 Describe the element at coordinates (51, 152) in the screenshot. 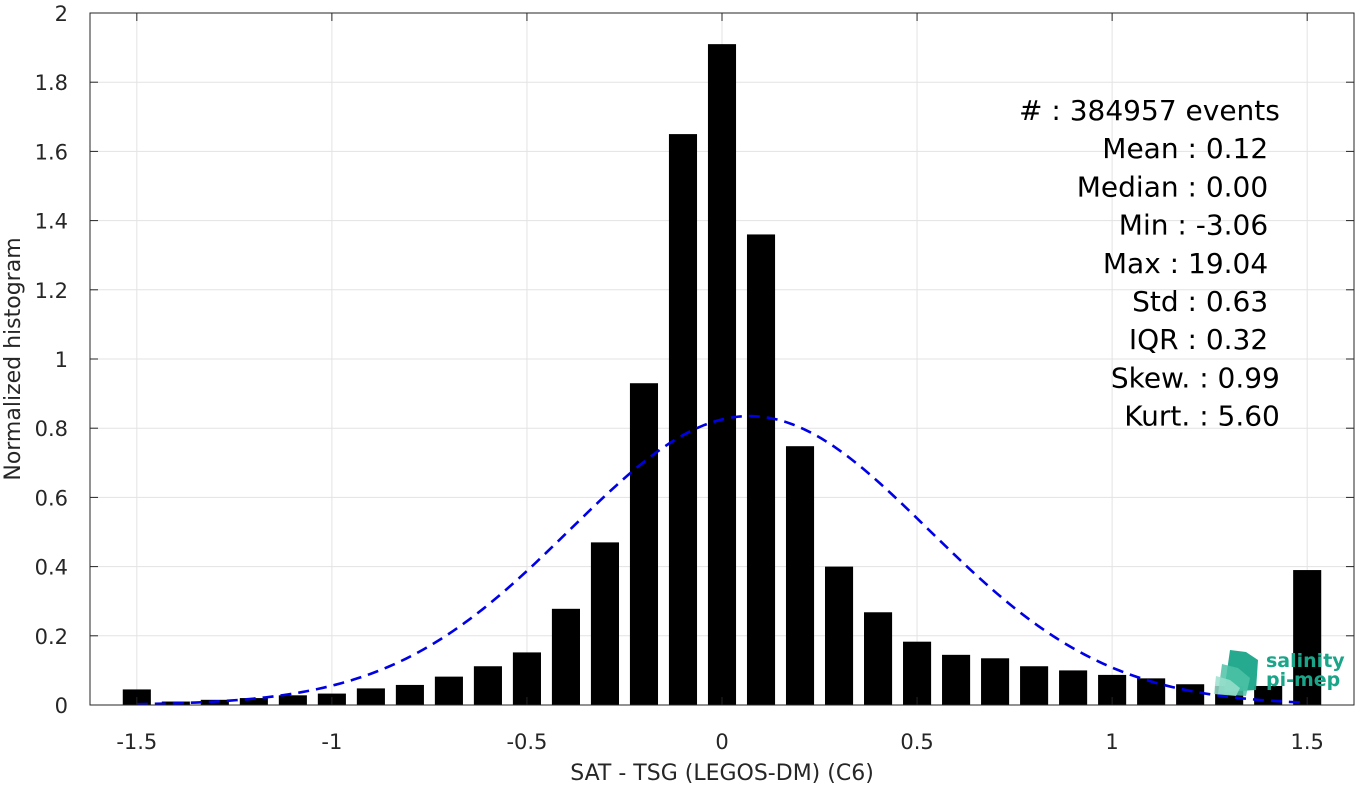

I see `y-tick-label: 1.6` at that location.